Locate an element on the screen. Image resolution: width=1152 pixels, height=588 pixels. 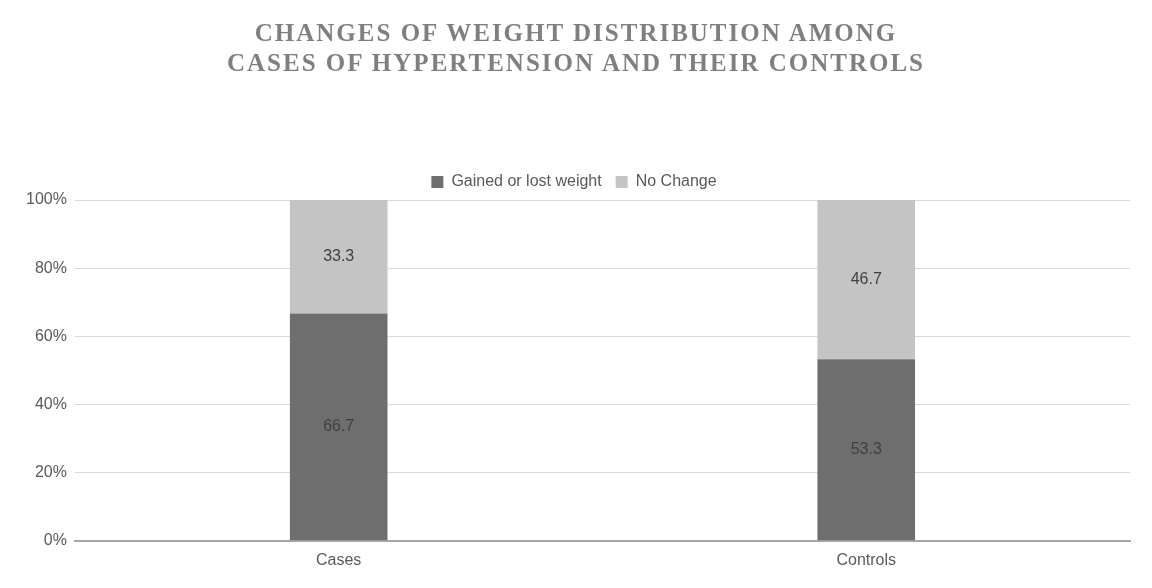
data-label: 33.3 is located at coordinates (339, 256).